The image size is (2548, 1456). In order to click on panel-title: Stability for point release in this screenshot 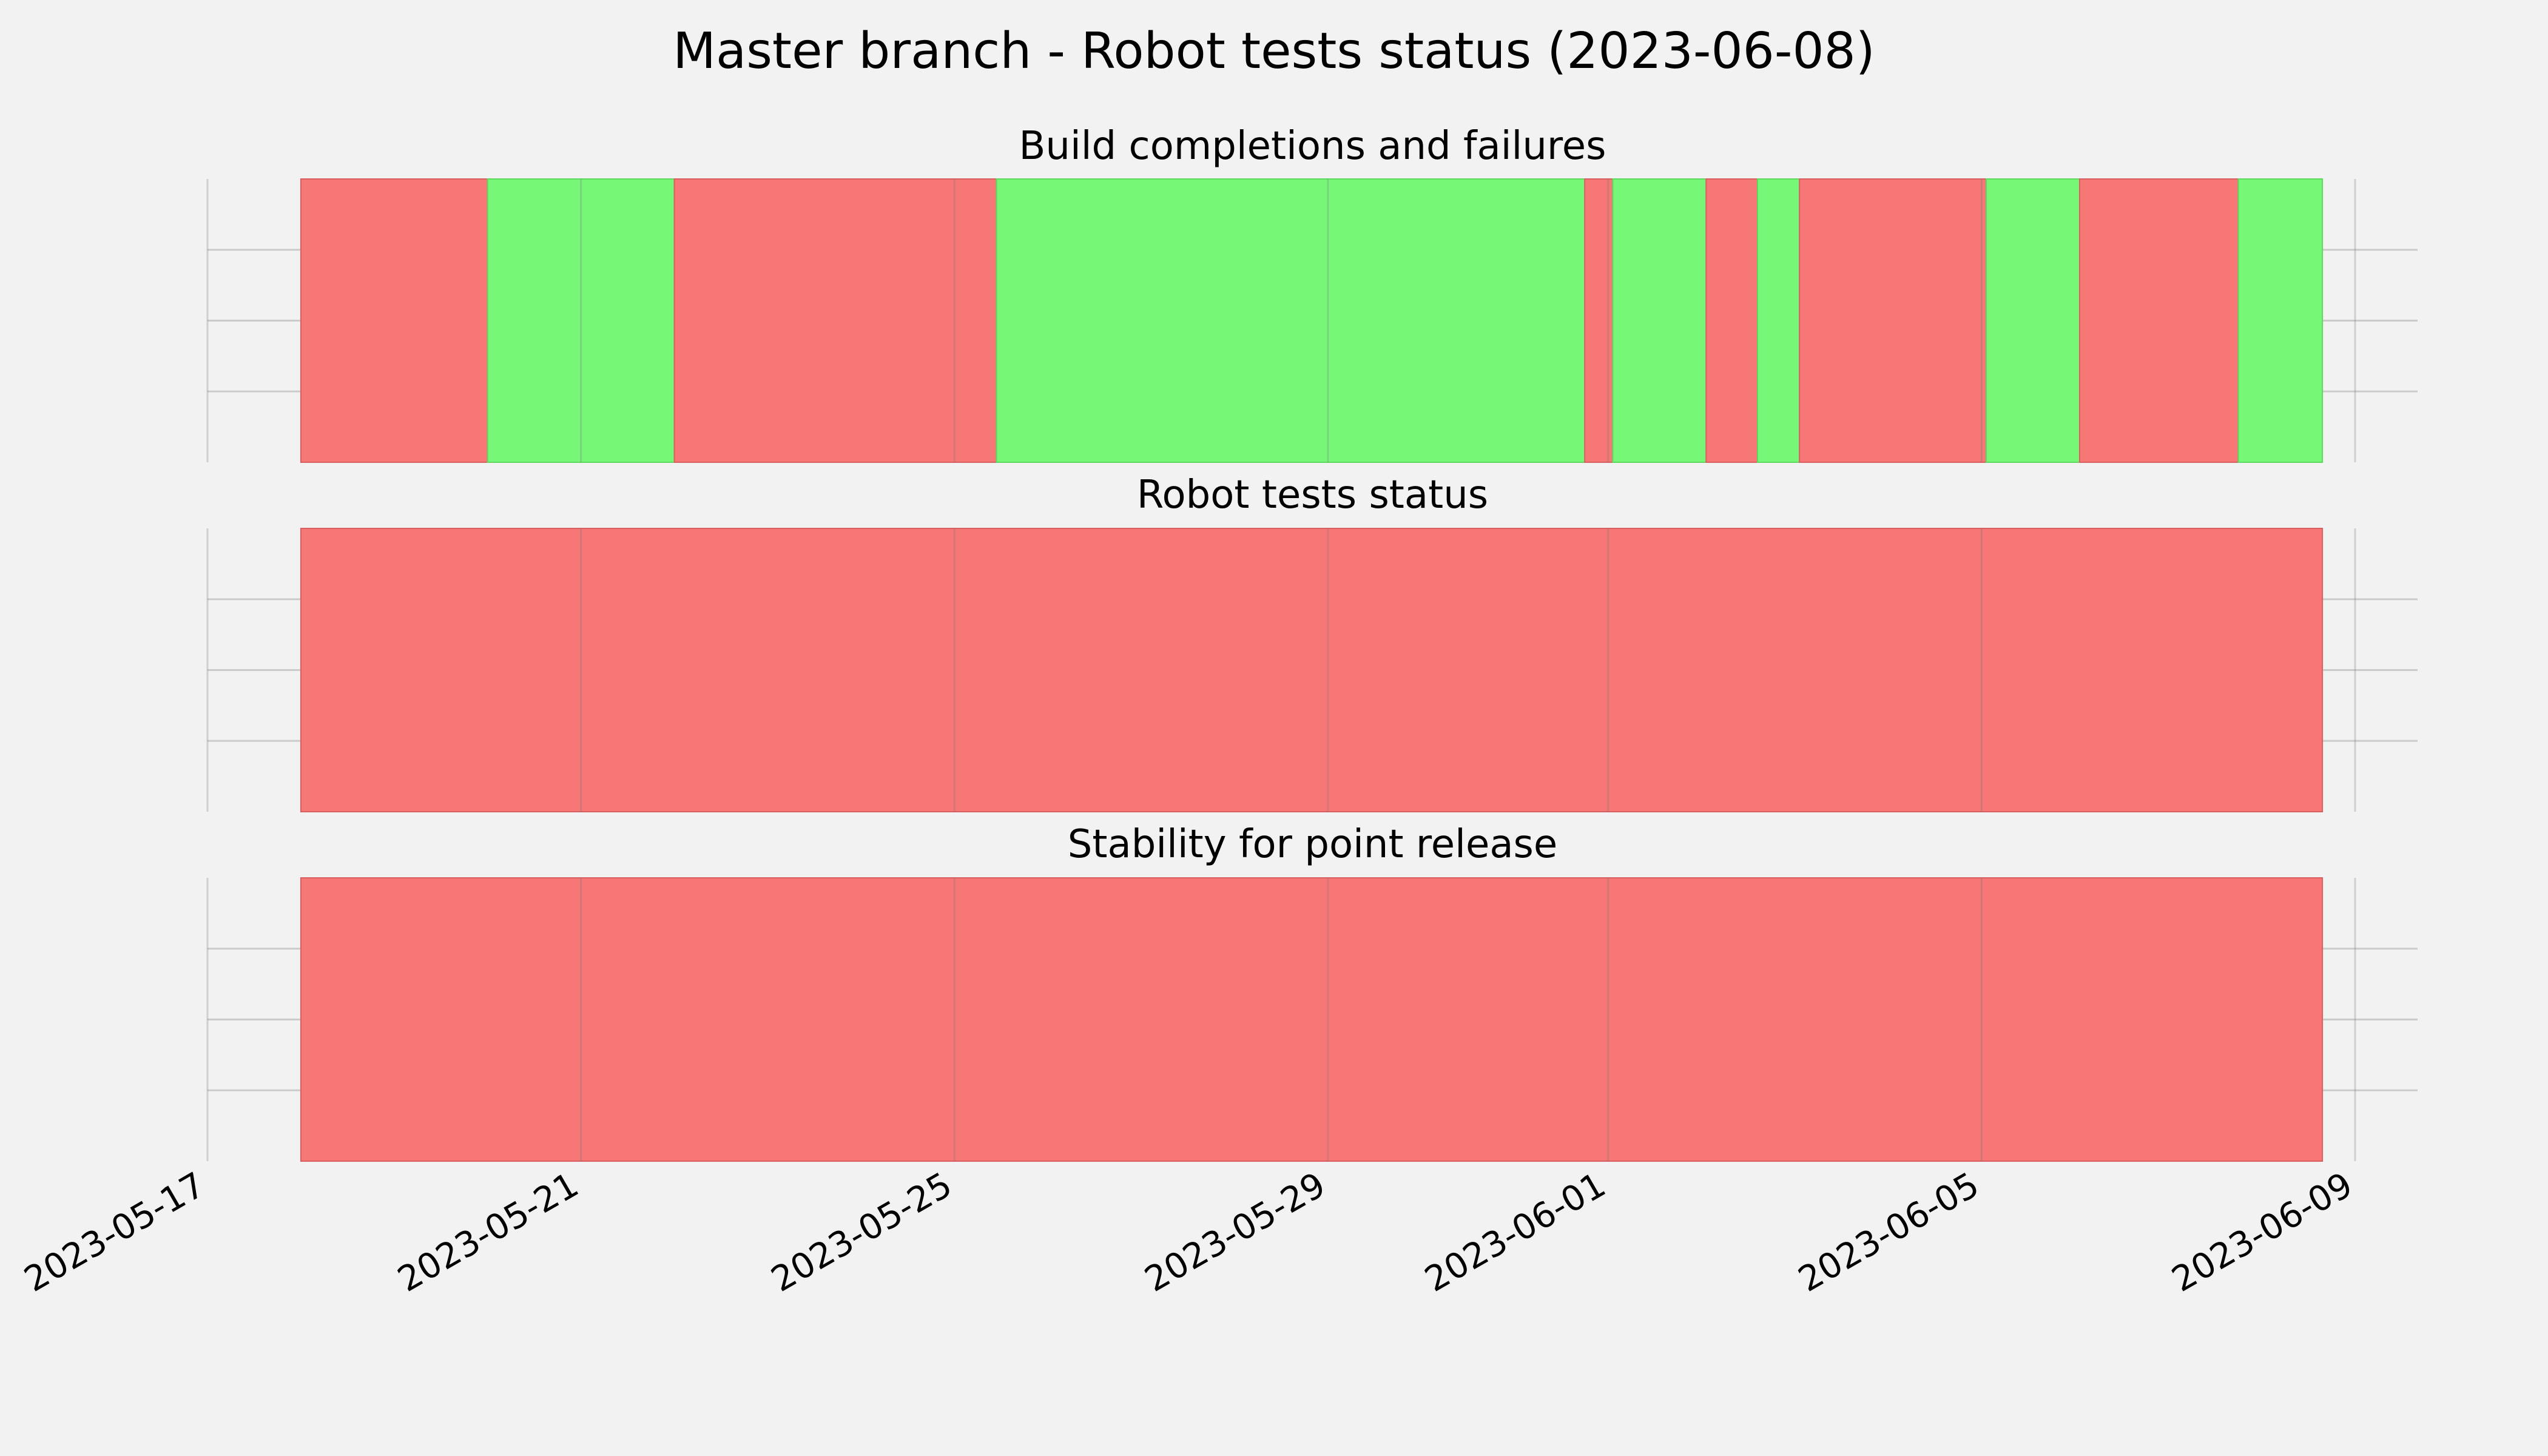, I will do `click(1313, 844)`.